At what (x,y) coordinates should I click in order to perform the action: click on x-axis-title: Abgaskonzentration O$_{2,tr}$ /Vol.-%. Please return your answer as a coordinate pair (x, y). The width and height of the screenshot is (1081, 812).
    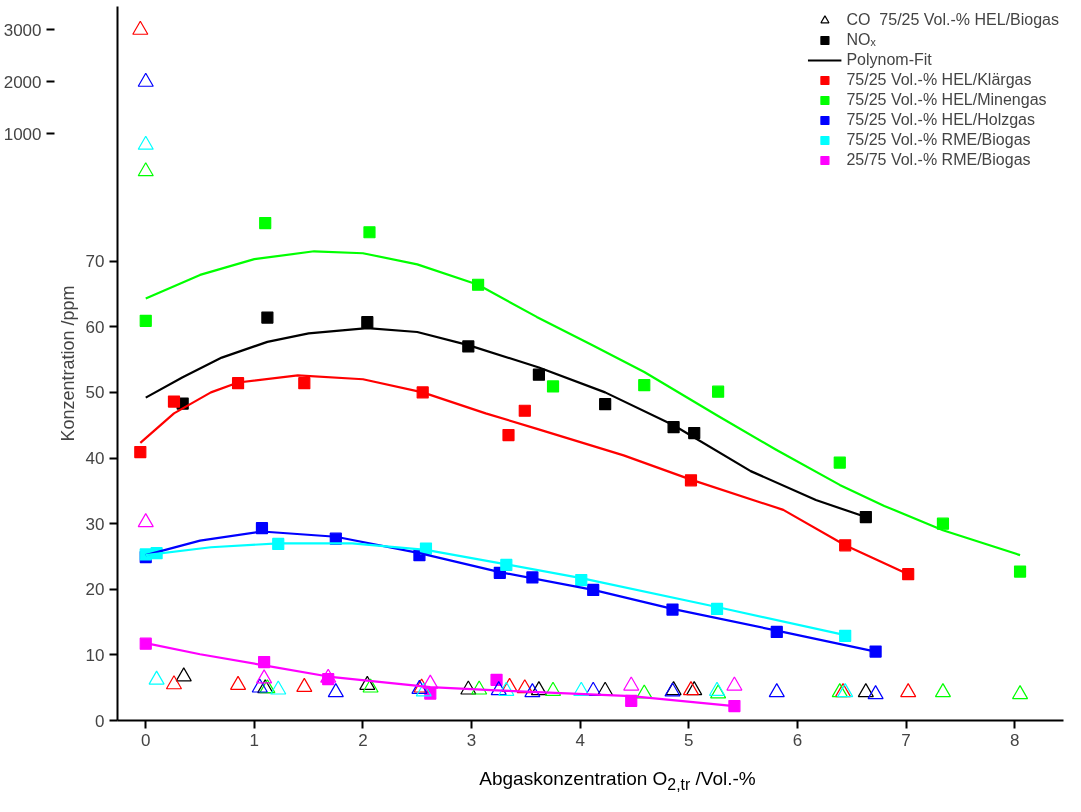
    Looking at the image, I should click on (617, 781).